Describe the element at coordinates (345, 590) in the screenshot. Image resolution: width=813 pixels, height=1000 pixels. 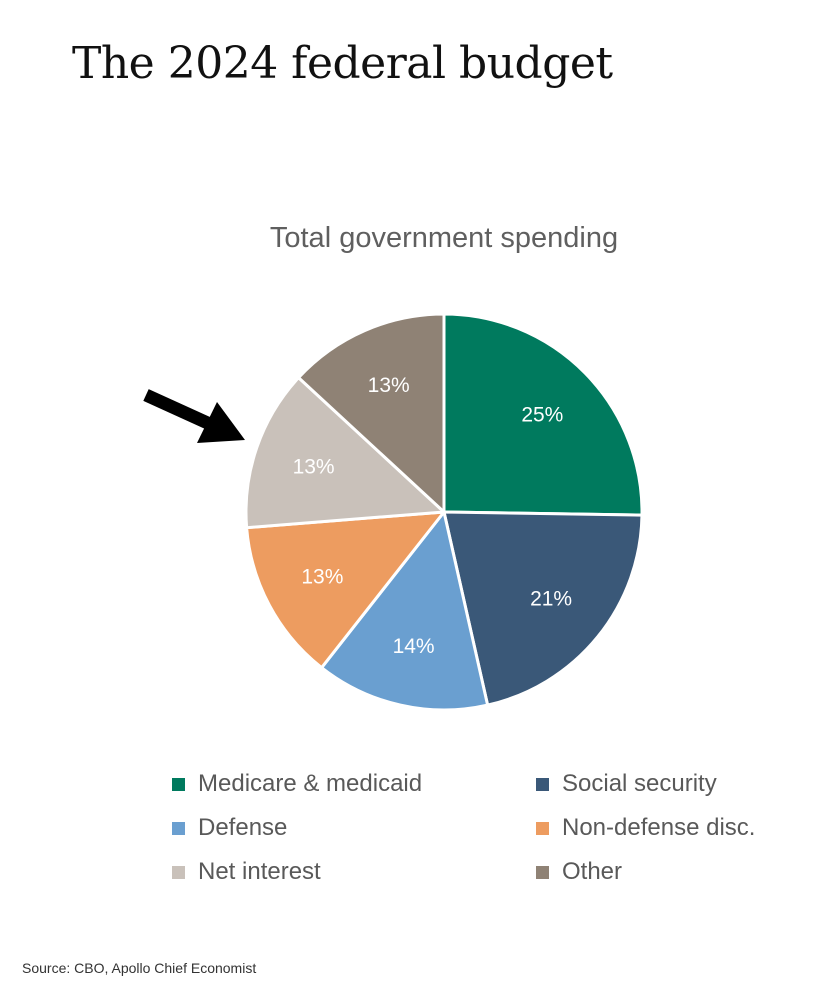
I see `pie-slice-non-defense-disc` at that location.